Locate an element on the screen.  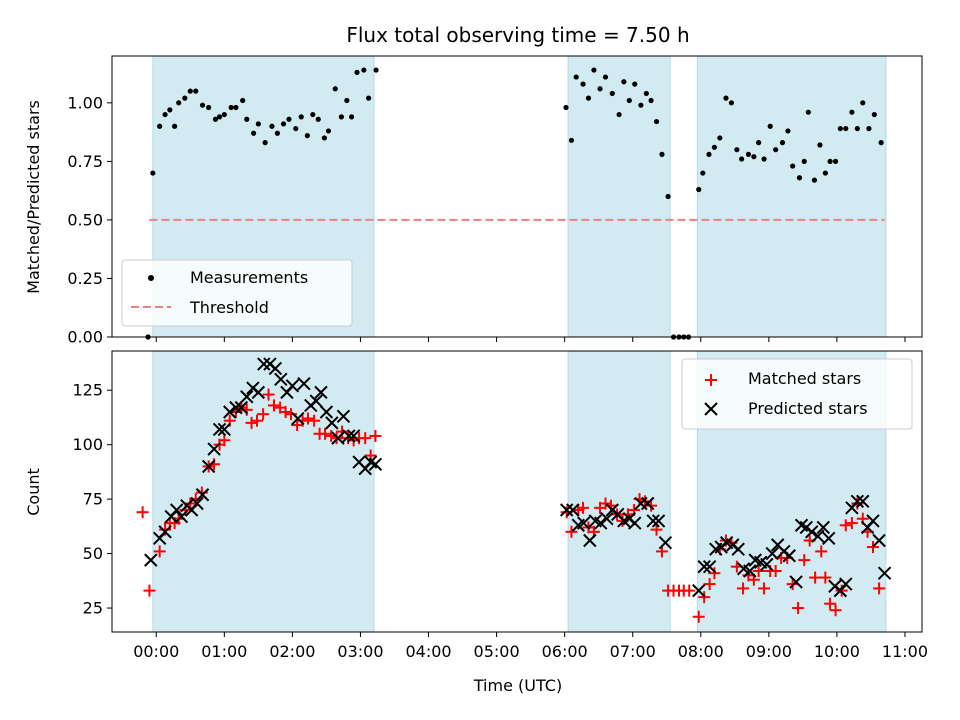
x-axis-label: Time (UTC) is located at coordinates (517, 685).